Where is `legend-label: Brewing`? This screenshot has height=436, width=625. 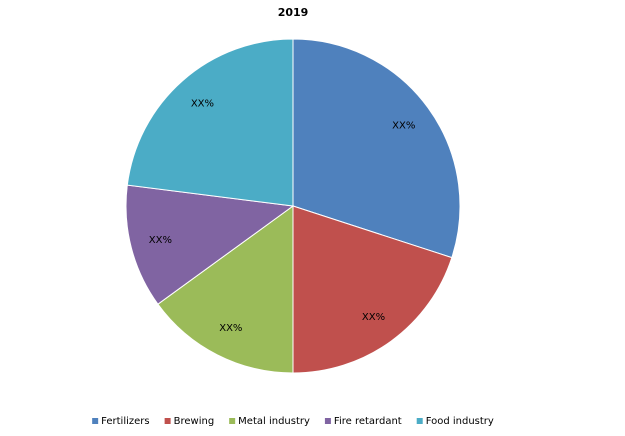 legend-label: Brewing is located at coordinates (194, 421).